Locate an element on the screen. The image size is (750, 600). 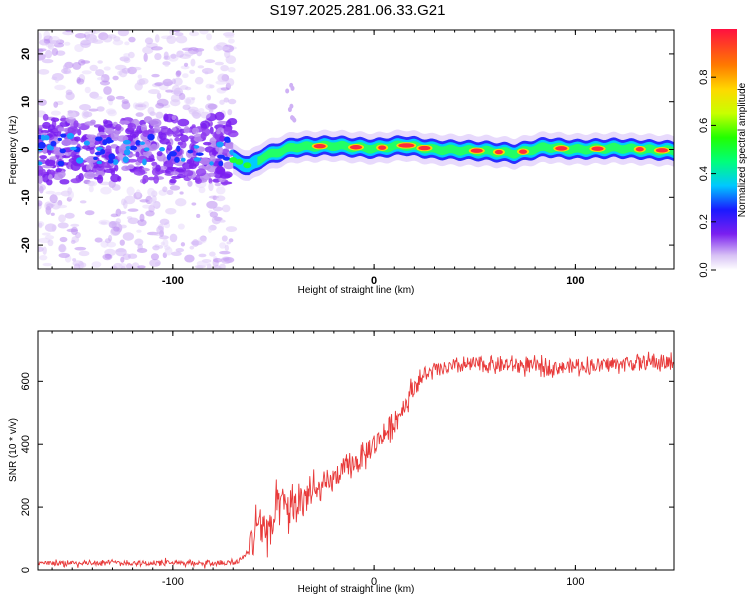
spectrogram-ytick-label: 0 is located at coordinates (26, 149).